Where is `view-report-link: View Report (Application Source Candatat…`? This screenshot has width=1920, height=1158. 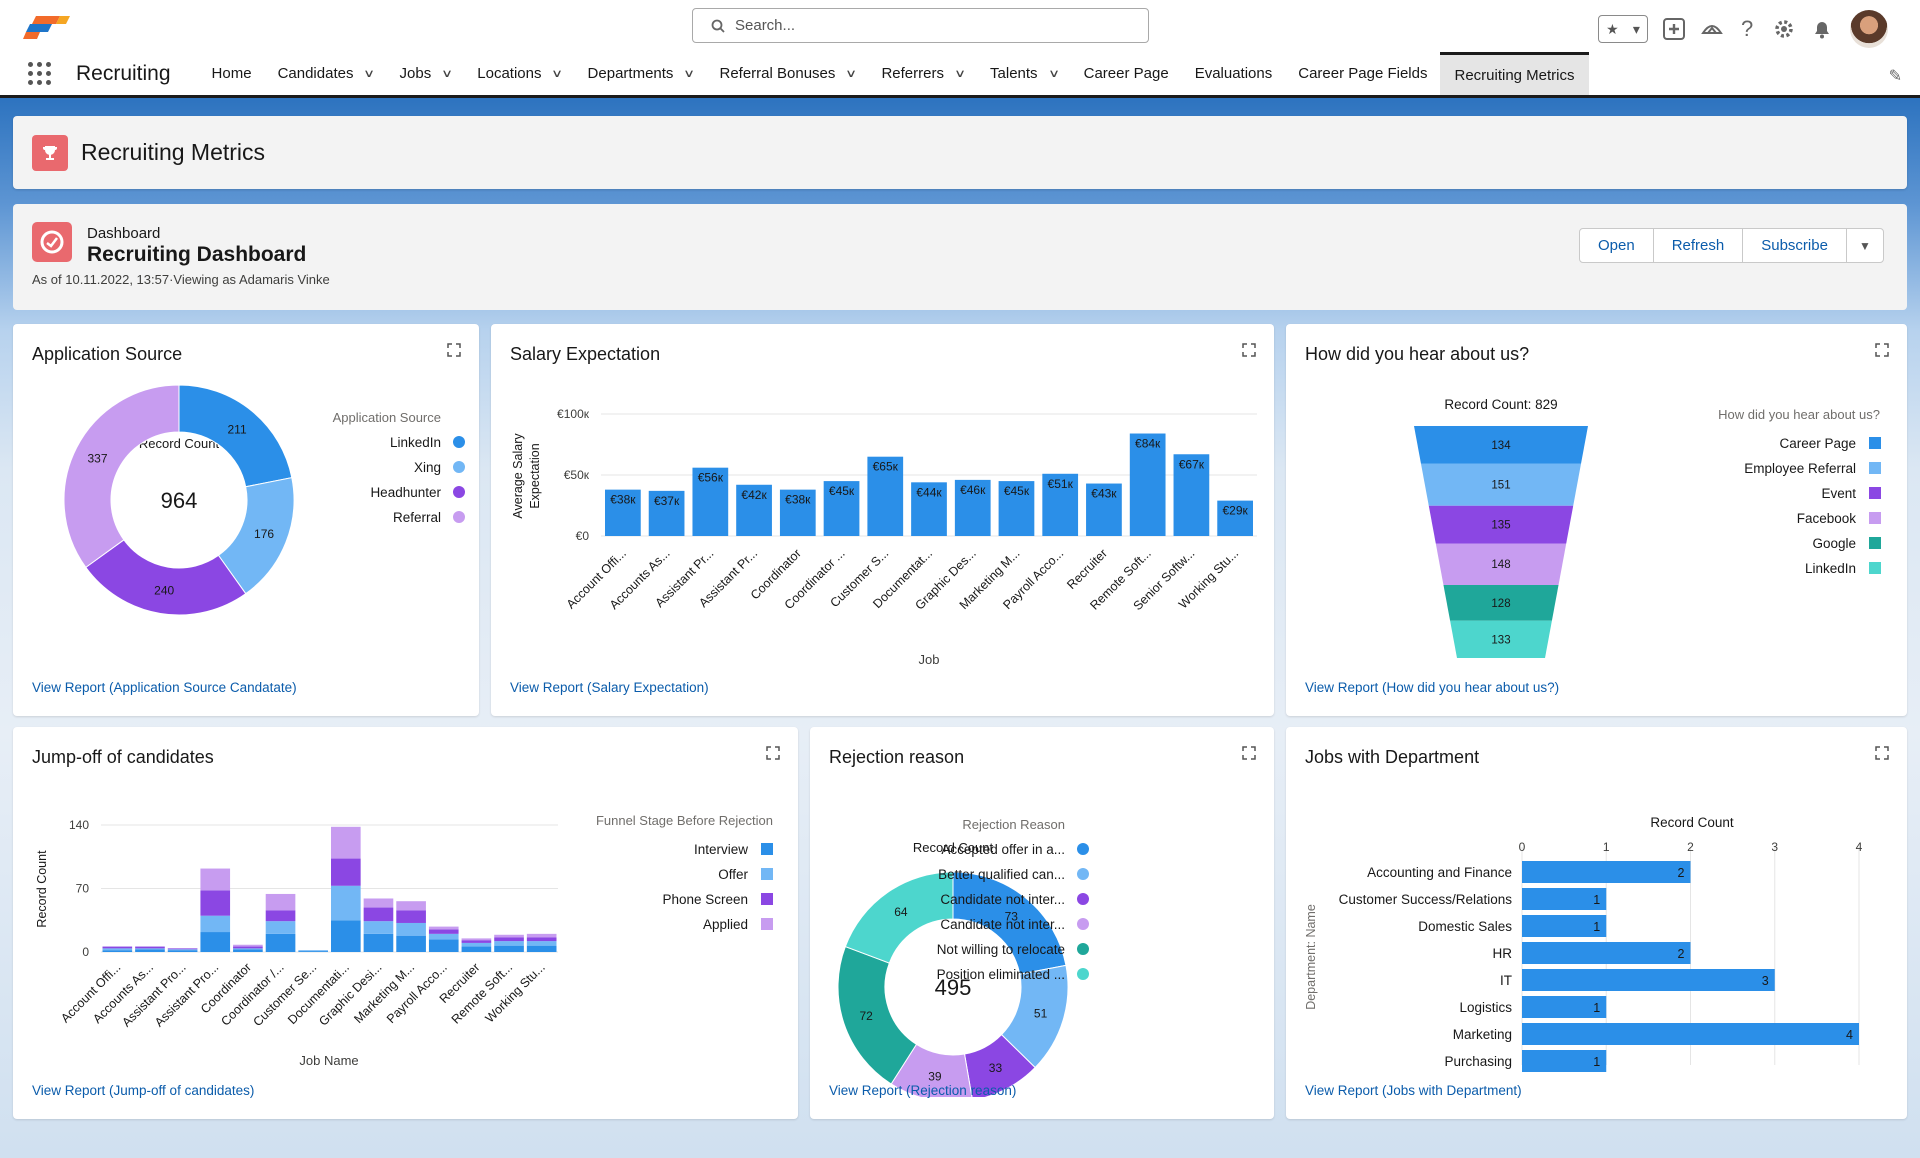
view-report-link: View Report (Application Source Candatat… is located at coordinates (164, 687).